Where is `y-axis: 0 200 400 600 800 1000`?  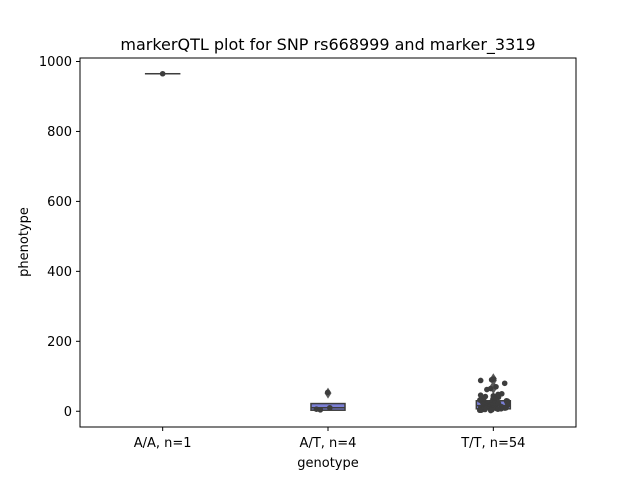
y-axis: 0 200 400 600 800 1000 is located at coordinates (59, 237).